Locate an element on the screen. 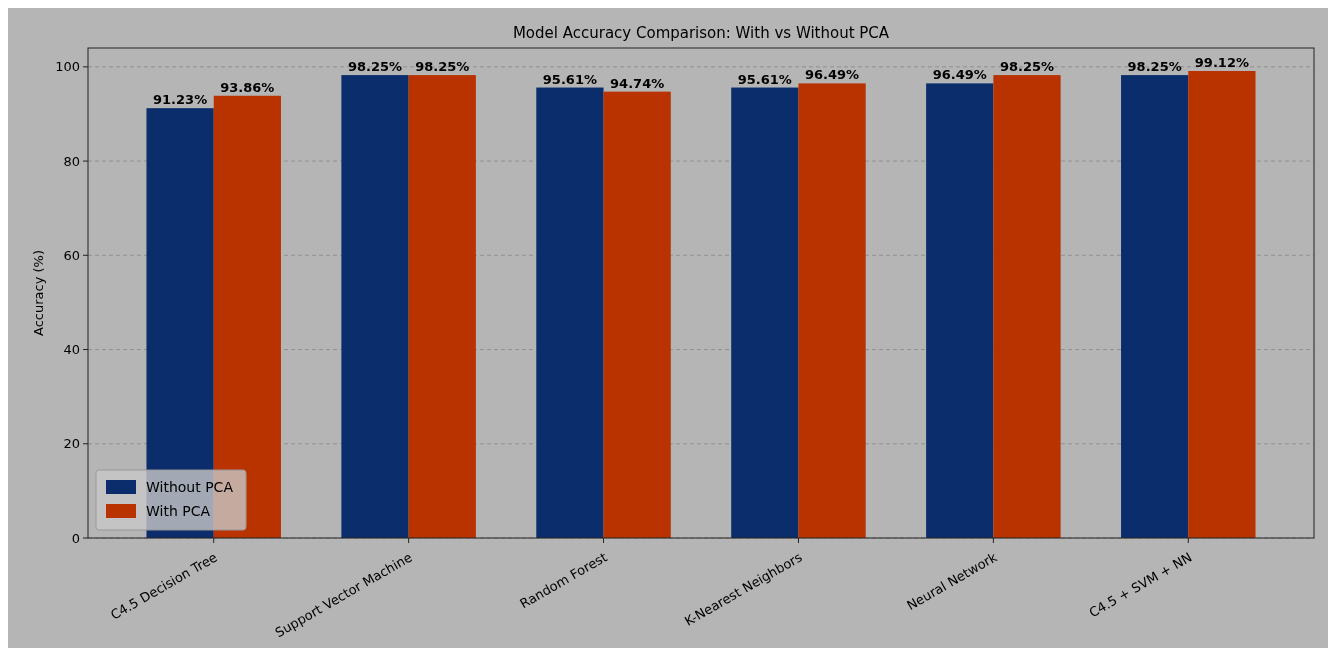 The height and width of the screenshot is (658, 1339). legend-label: Without PCA is located at coordinates (190, 486).